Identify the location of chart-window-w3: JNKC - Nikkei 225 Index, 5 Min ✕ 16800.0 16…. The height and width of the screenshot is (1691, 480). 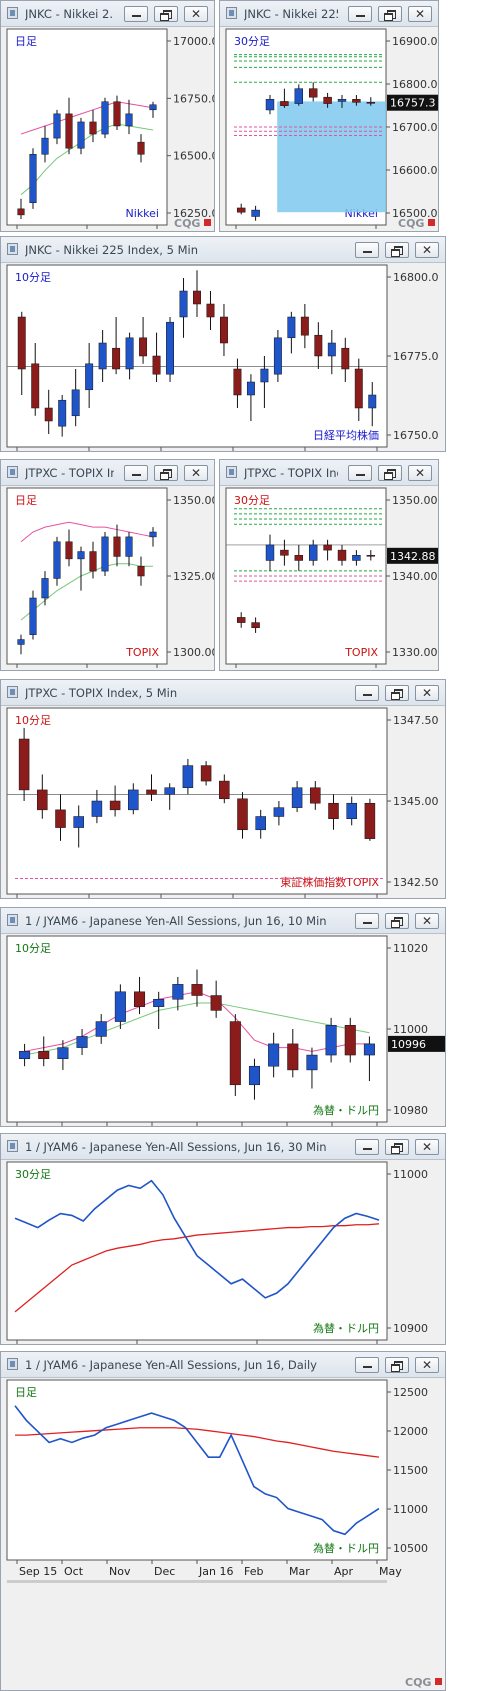
(223, 344).